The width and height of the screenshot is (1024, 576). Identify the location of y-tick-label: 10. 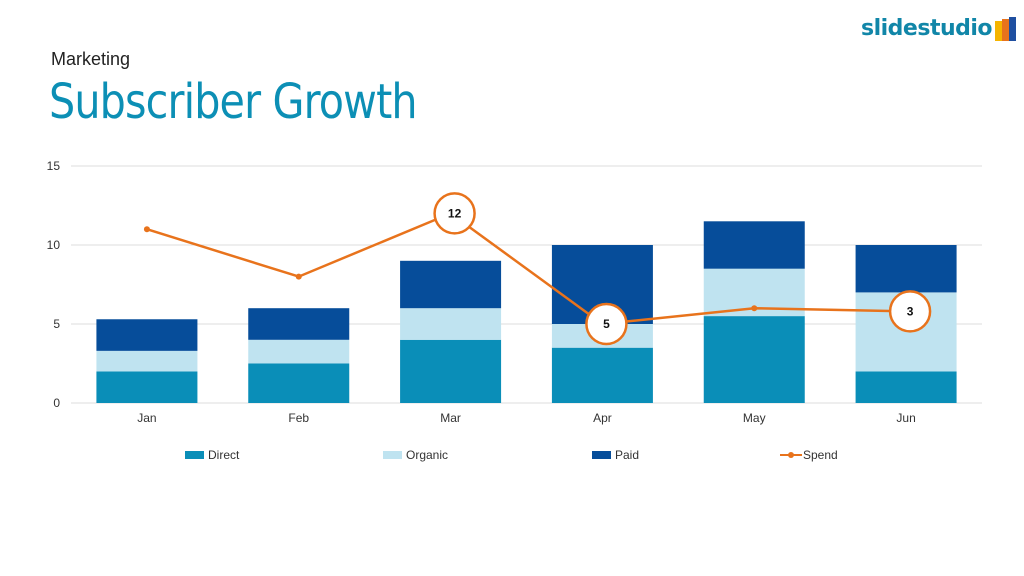
(54, 245).